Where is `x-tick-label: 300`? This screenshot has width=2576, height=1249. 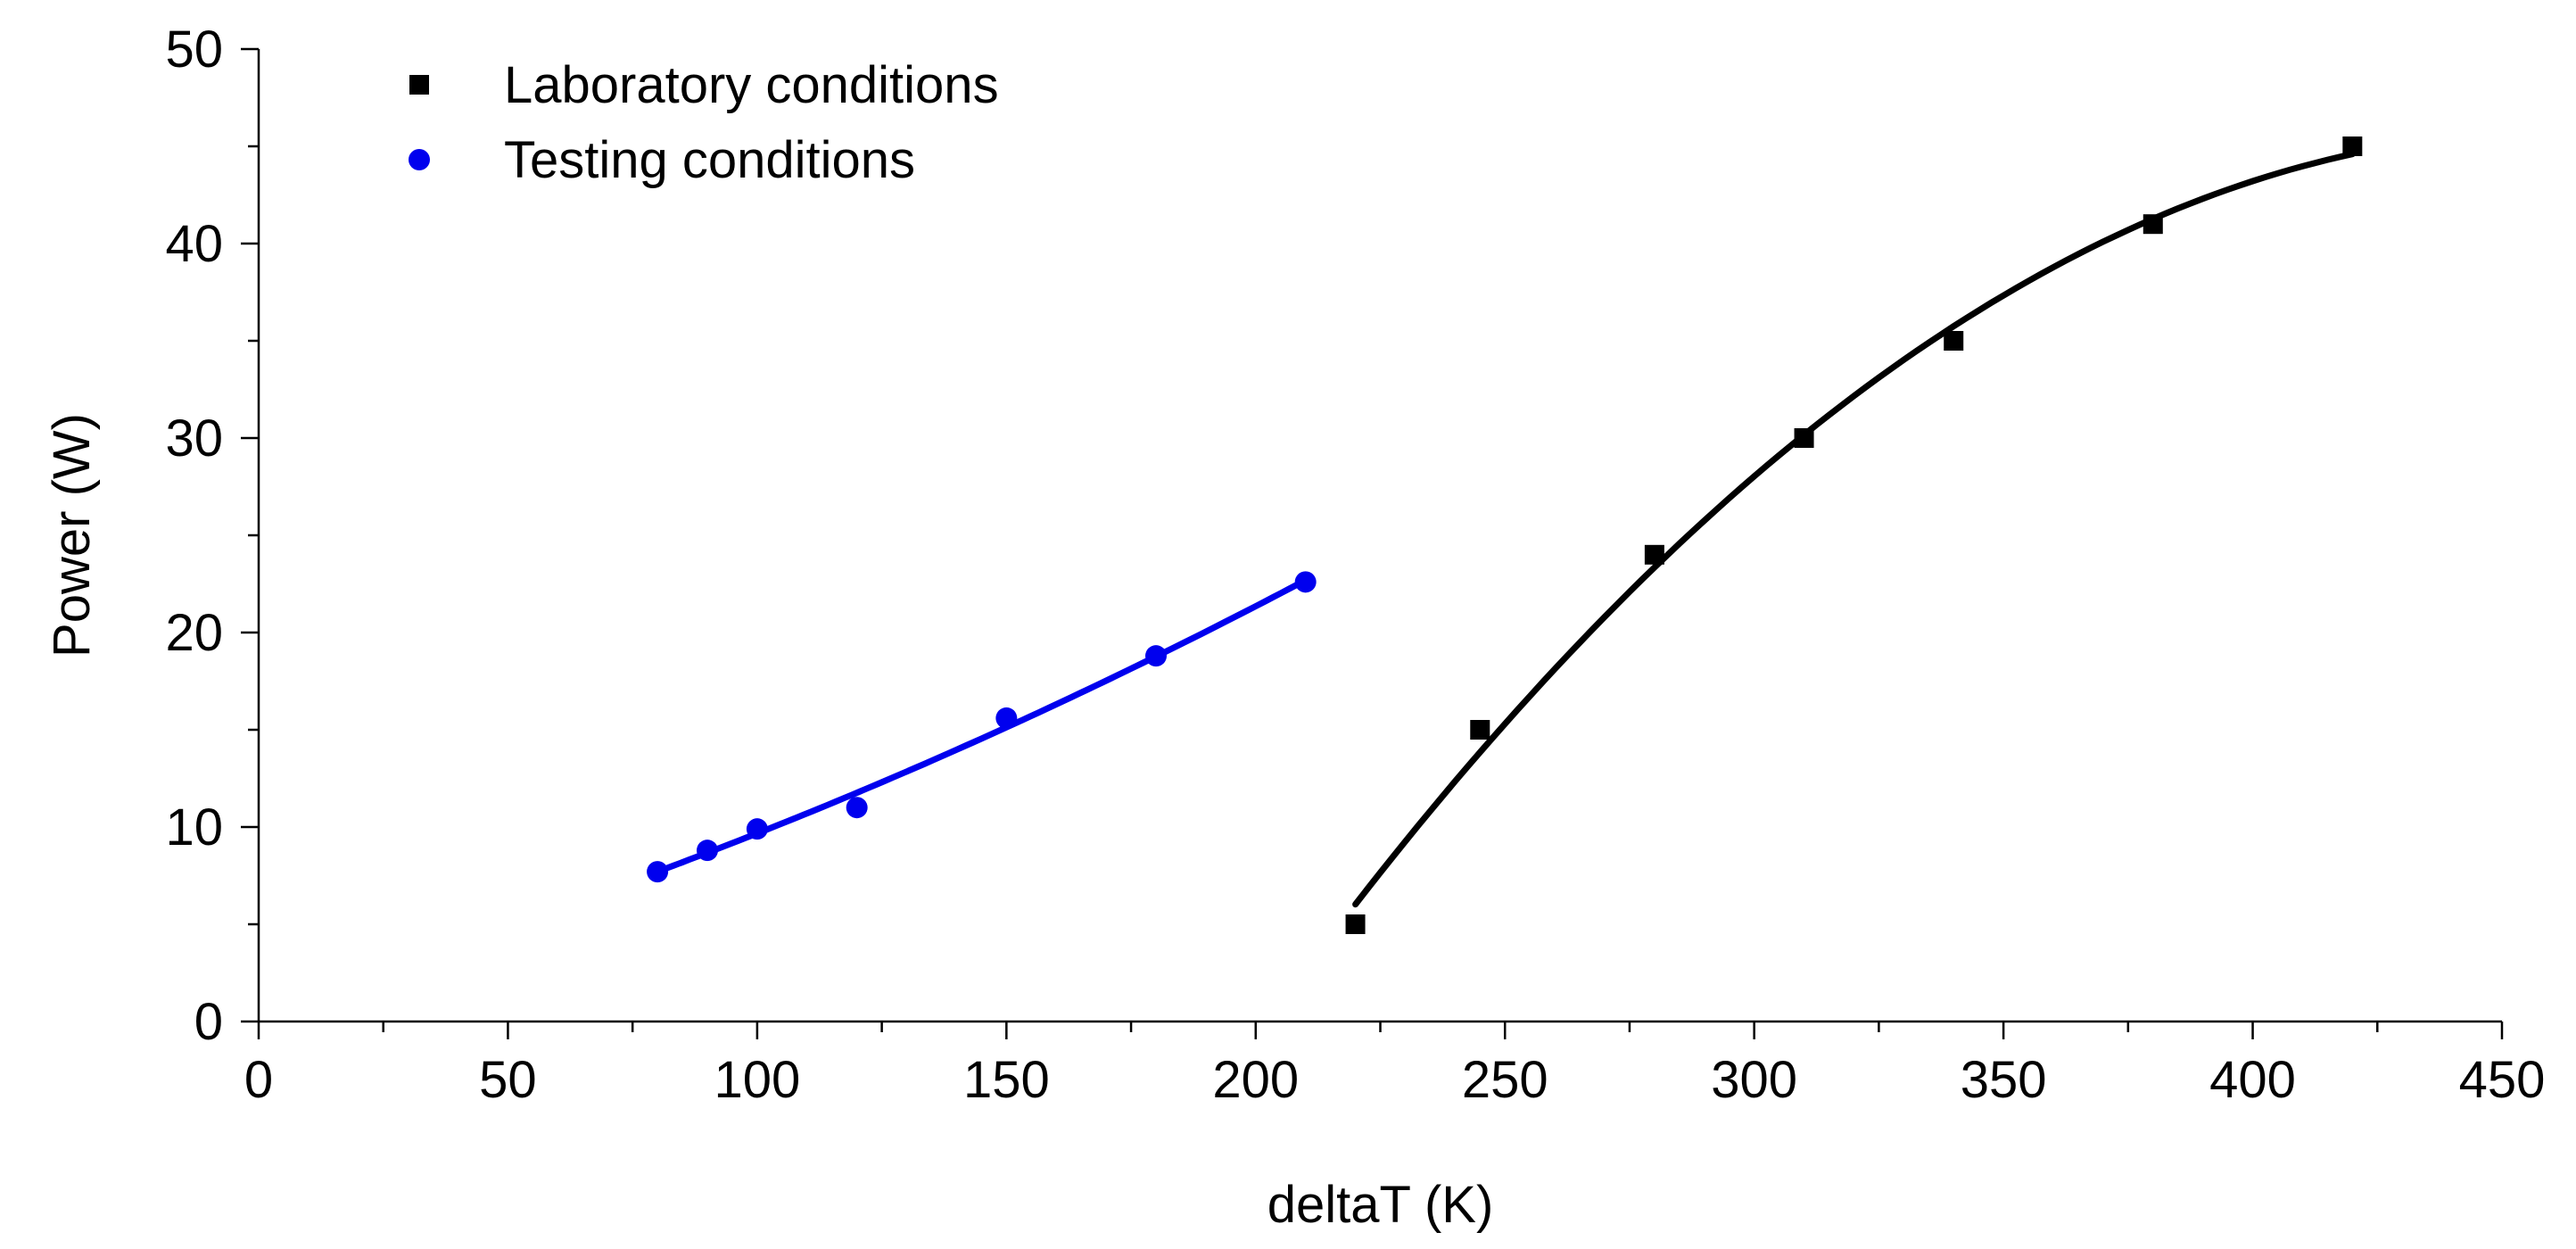 x-tick-label: 300 is located at coordinates (1754, 1080).